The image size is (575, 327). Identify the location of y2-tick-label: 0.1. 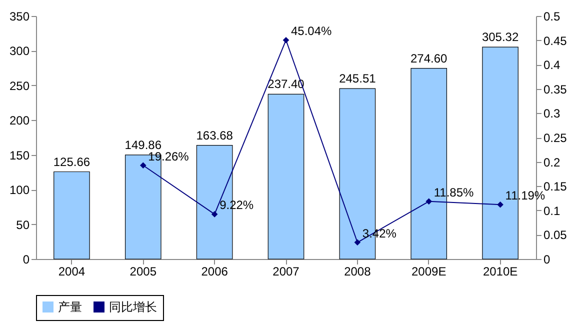
(552, 211).